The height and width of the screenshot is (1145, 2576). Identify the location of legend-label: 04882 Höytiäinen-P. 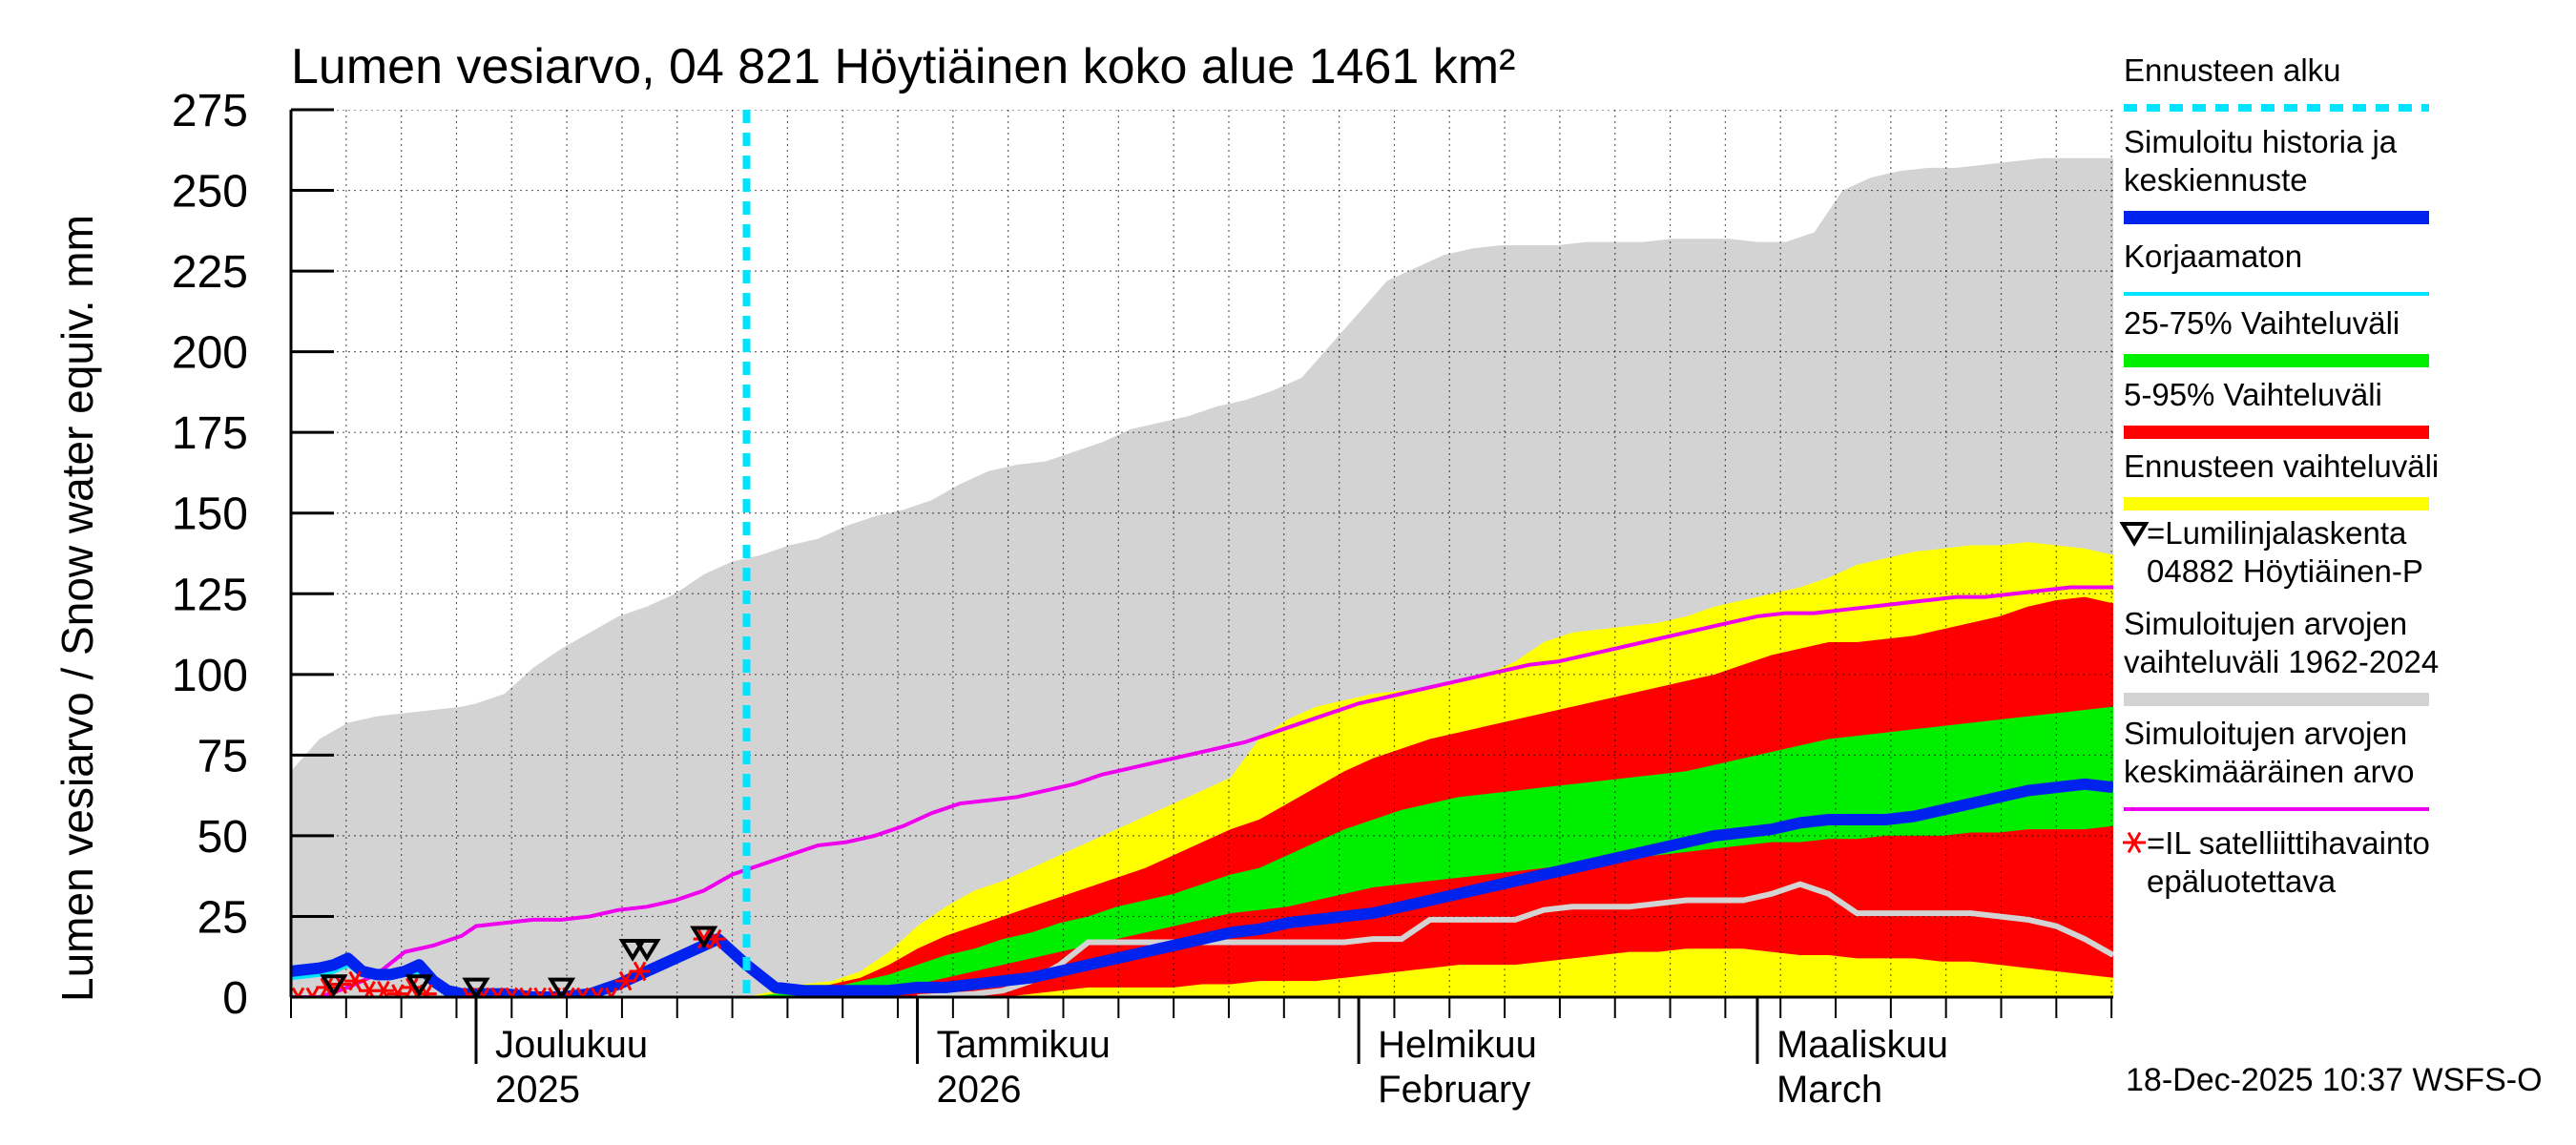
(2285, 571).